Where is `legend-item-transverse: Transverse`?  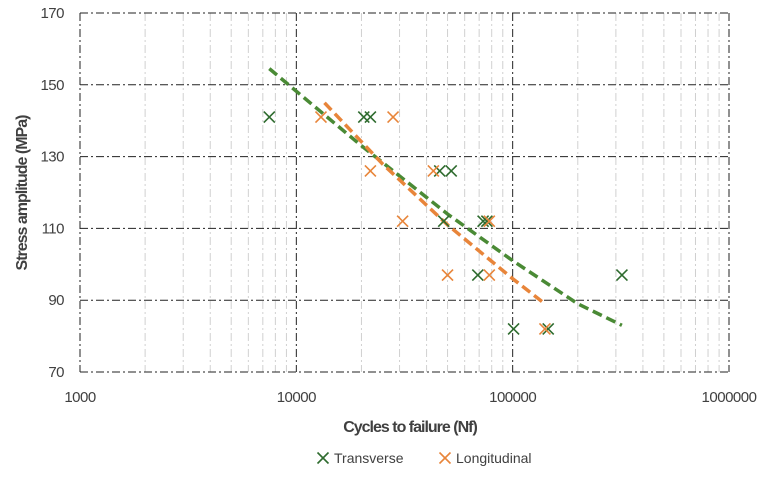 legend-item-transverse: Transverse is located at coordinates (360, 458).